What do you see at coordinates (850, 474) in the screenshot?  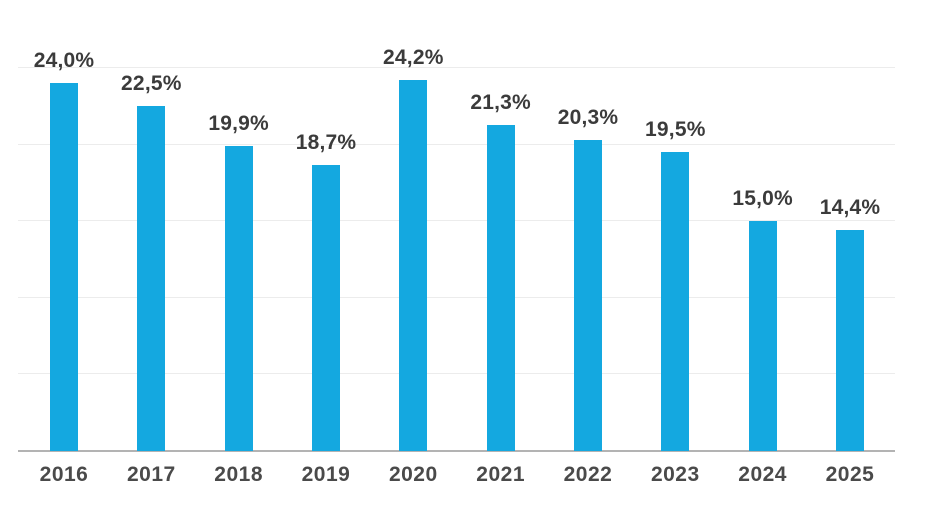 I see `x-axis-label-2025: 2025` at bounding box center [850, 474].